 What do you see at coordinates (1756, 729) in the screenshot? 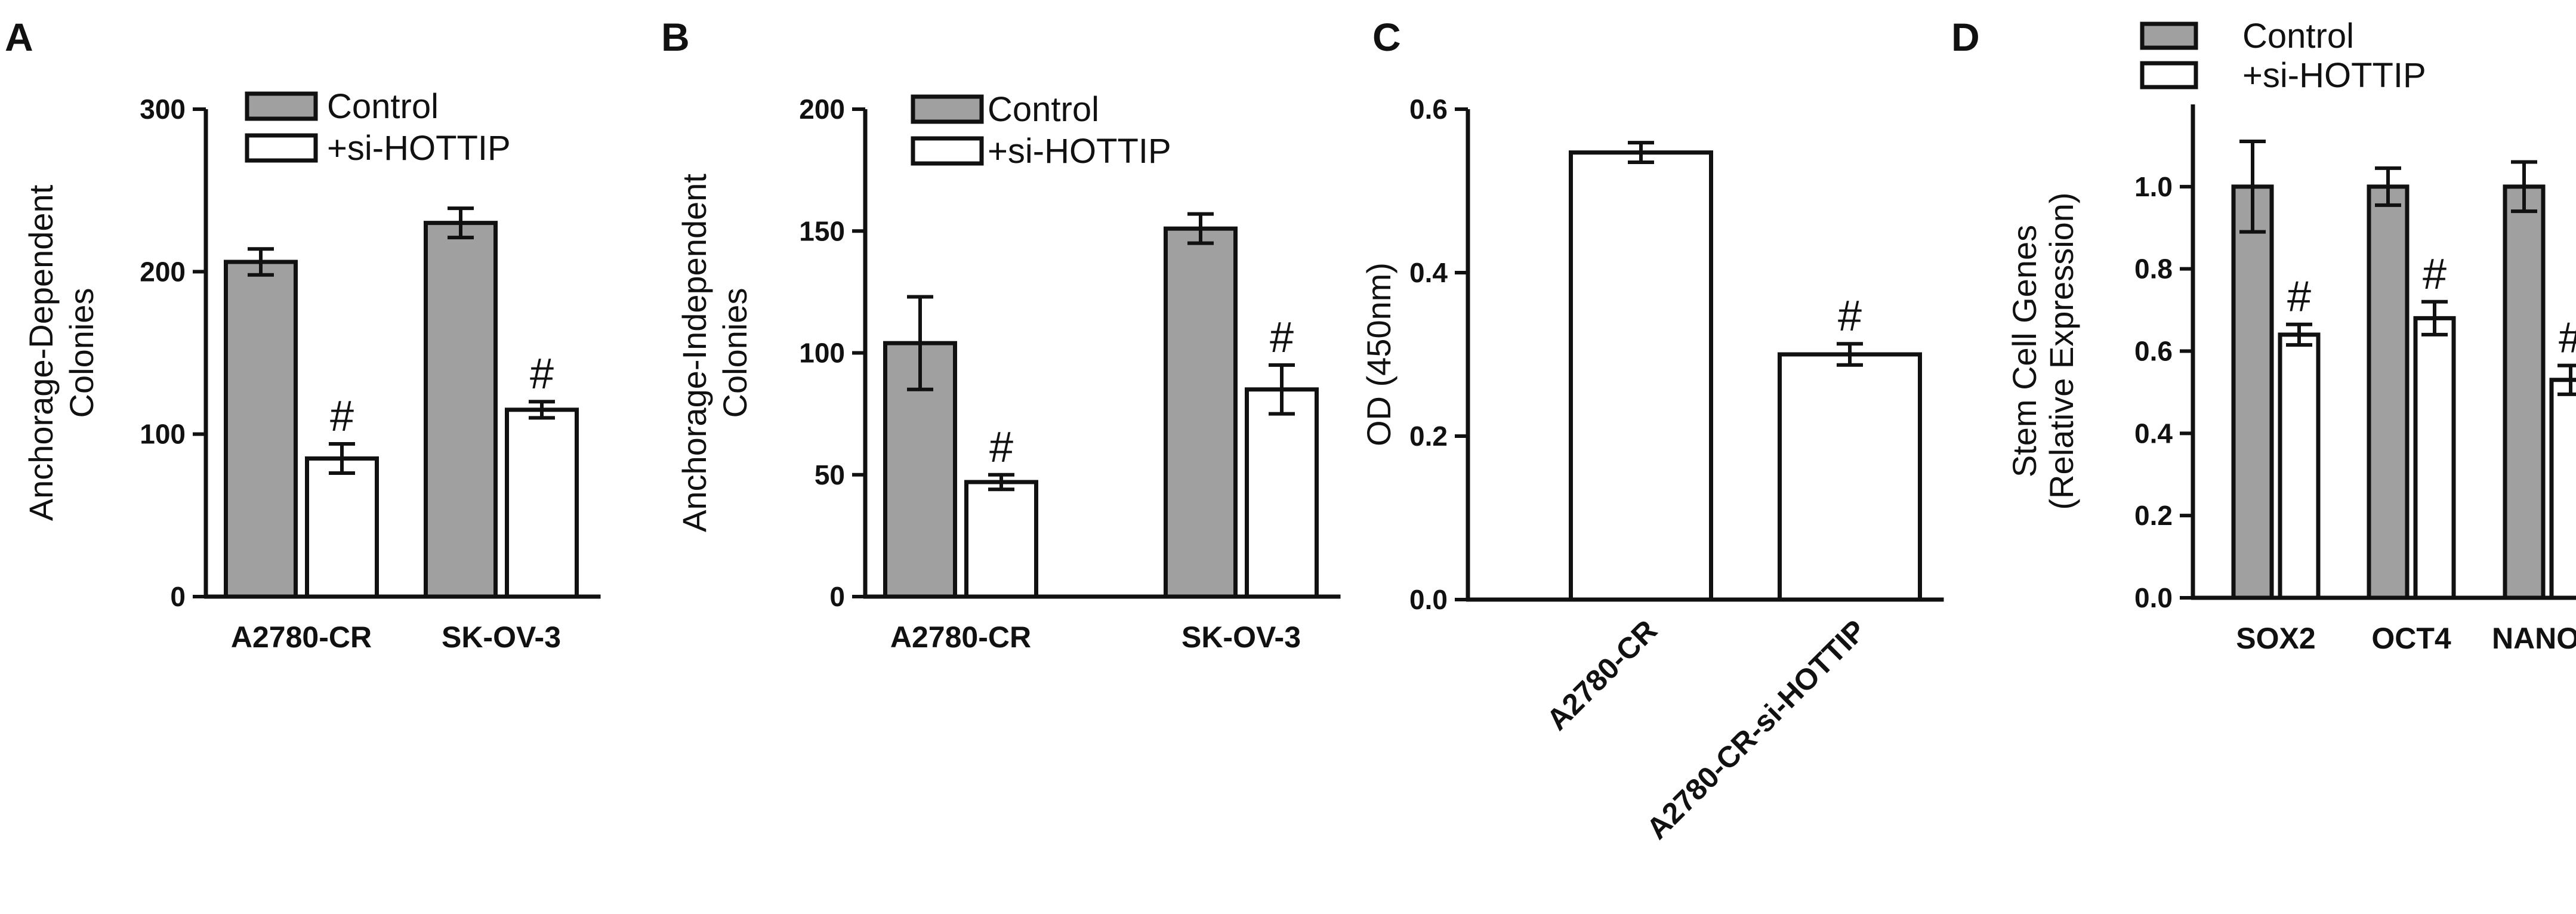
I see `x-category-label: A2780-CR-si-HOTTIP` at bounding box center [1756, 729].